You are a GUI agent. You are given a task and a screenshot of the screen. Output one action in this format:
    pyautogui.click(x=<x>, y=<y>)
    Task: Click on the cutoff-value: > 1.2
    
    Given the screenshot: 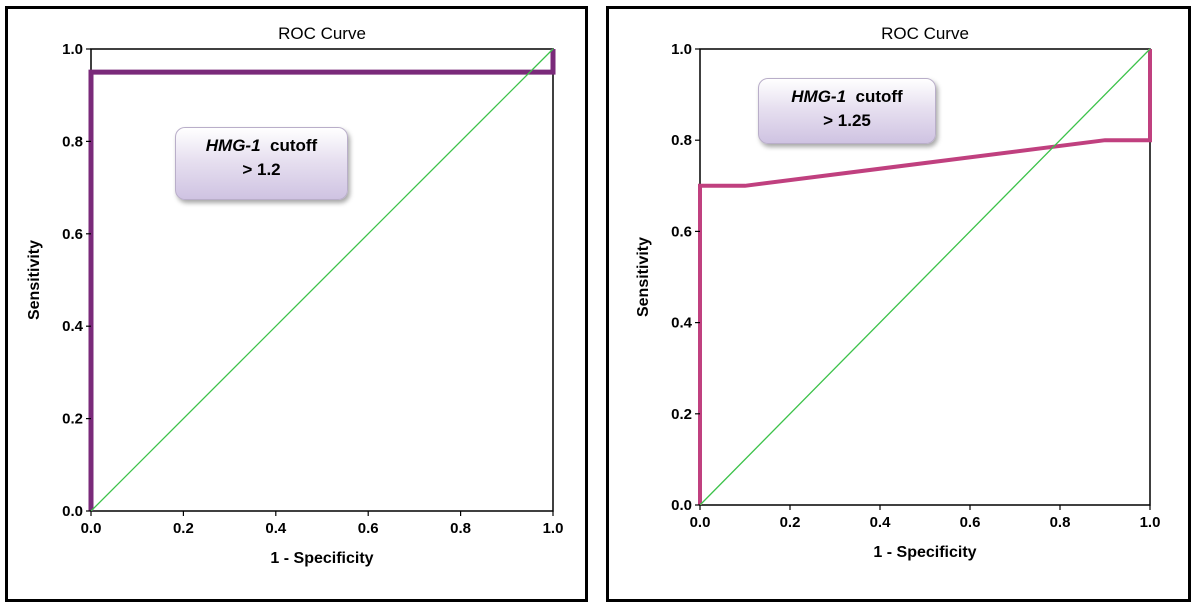 What is the action you would take?
    pyautogui.click(x=261, y=169)
    